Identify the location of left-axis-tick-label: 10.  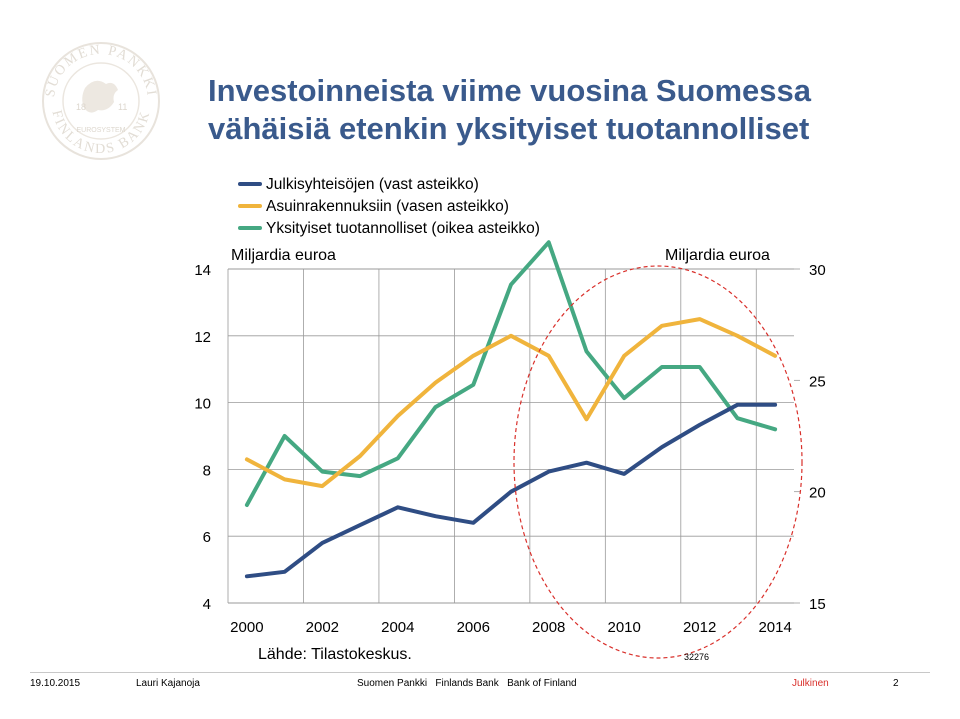
(202, 404).